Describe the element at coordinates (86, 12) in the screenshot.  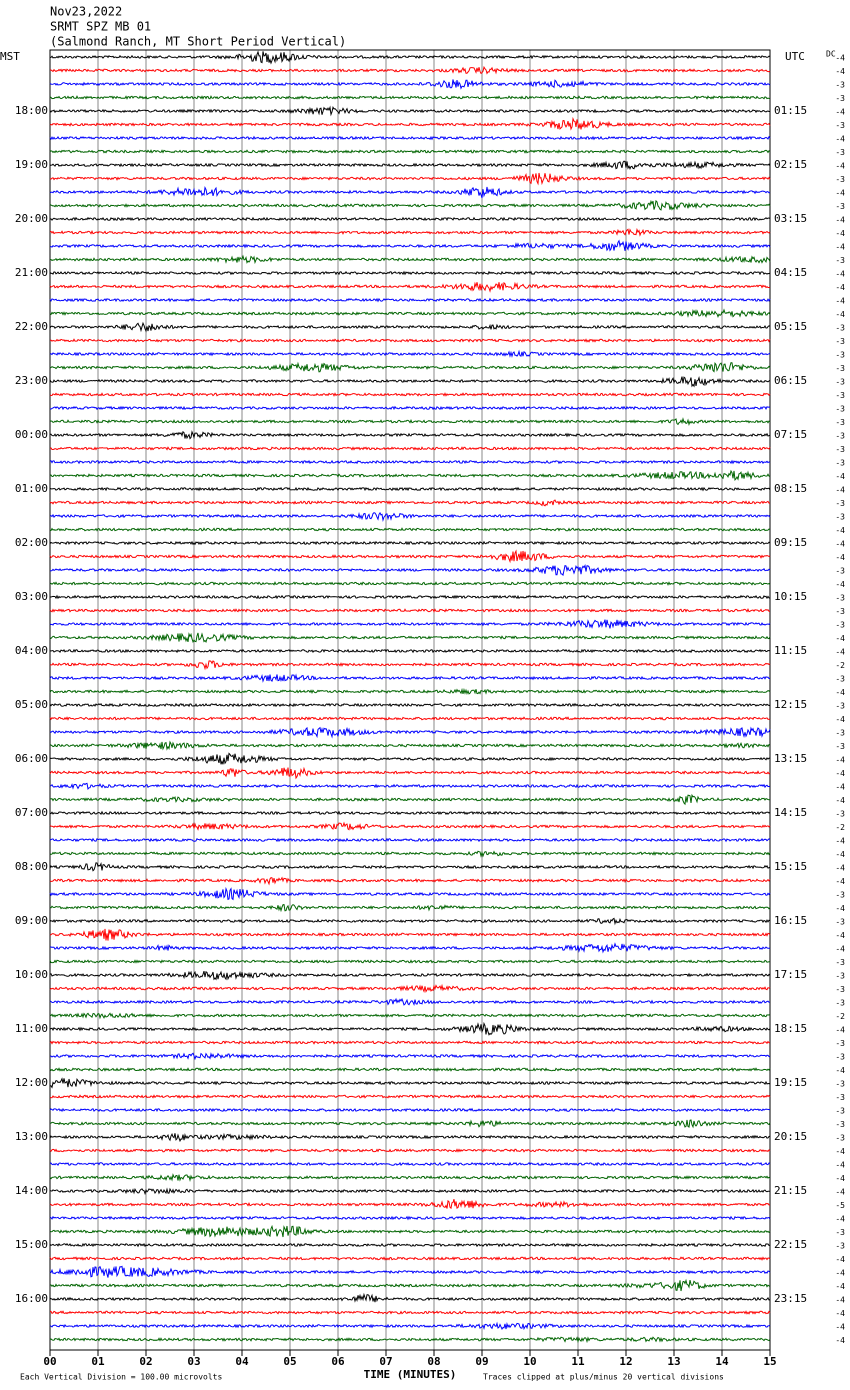
I see `title: Nov23,2022` at that location.